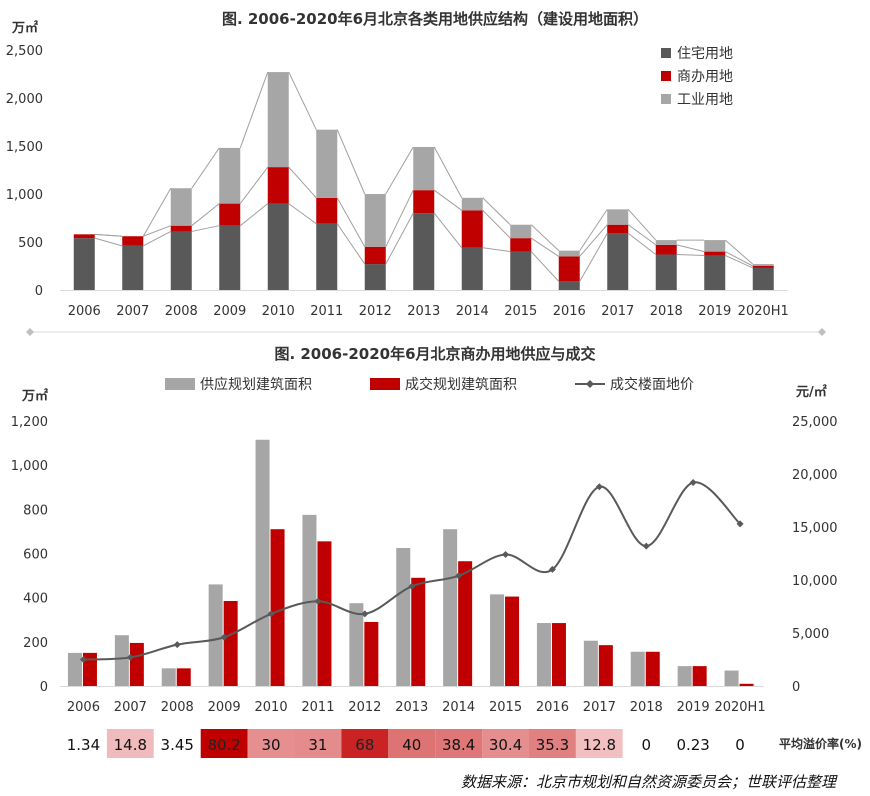 Image resolution: width=870 pixels, height=796 pixels. I want to click on chart1-xtick-label: 2019, so click(714, 311).